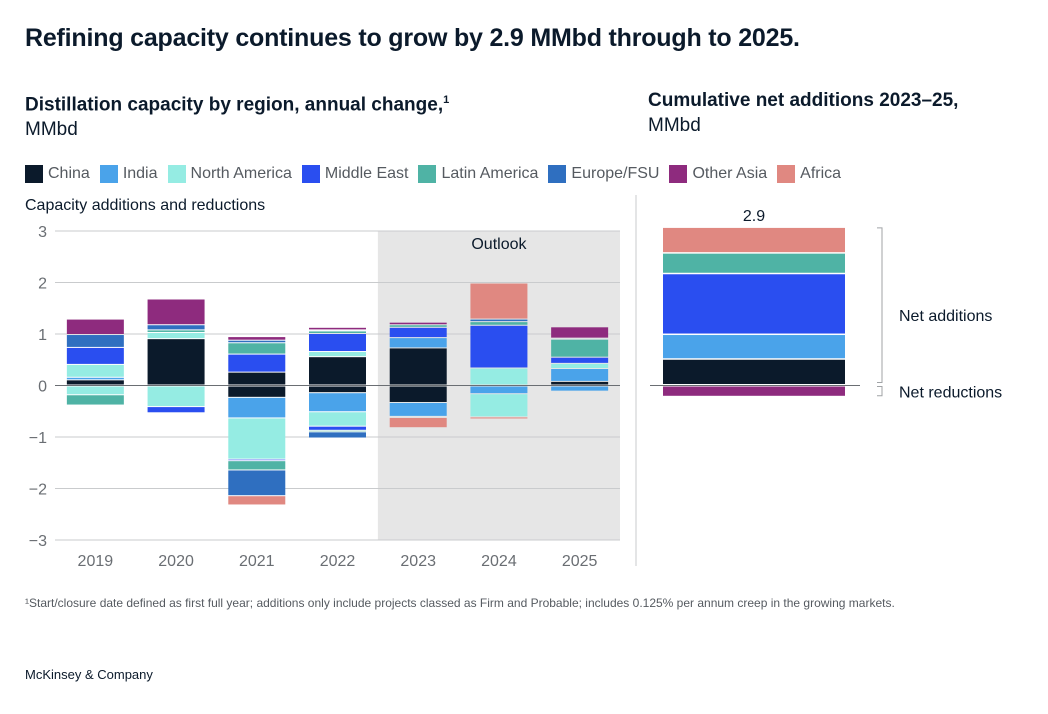 The height and width of the screenshot is (714, 1048). Describe the element at coordinates (257, 391) in the screenshot. I see `neg-bar-2021-china` at that location.